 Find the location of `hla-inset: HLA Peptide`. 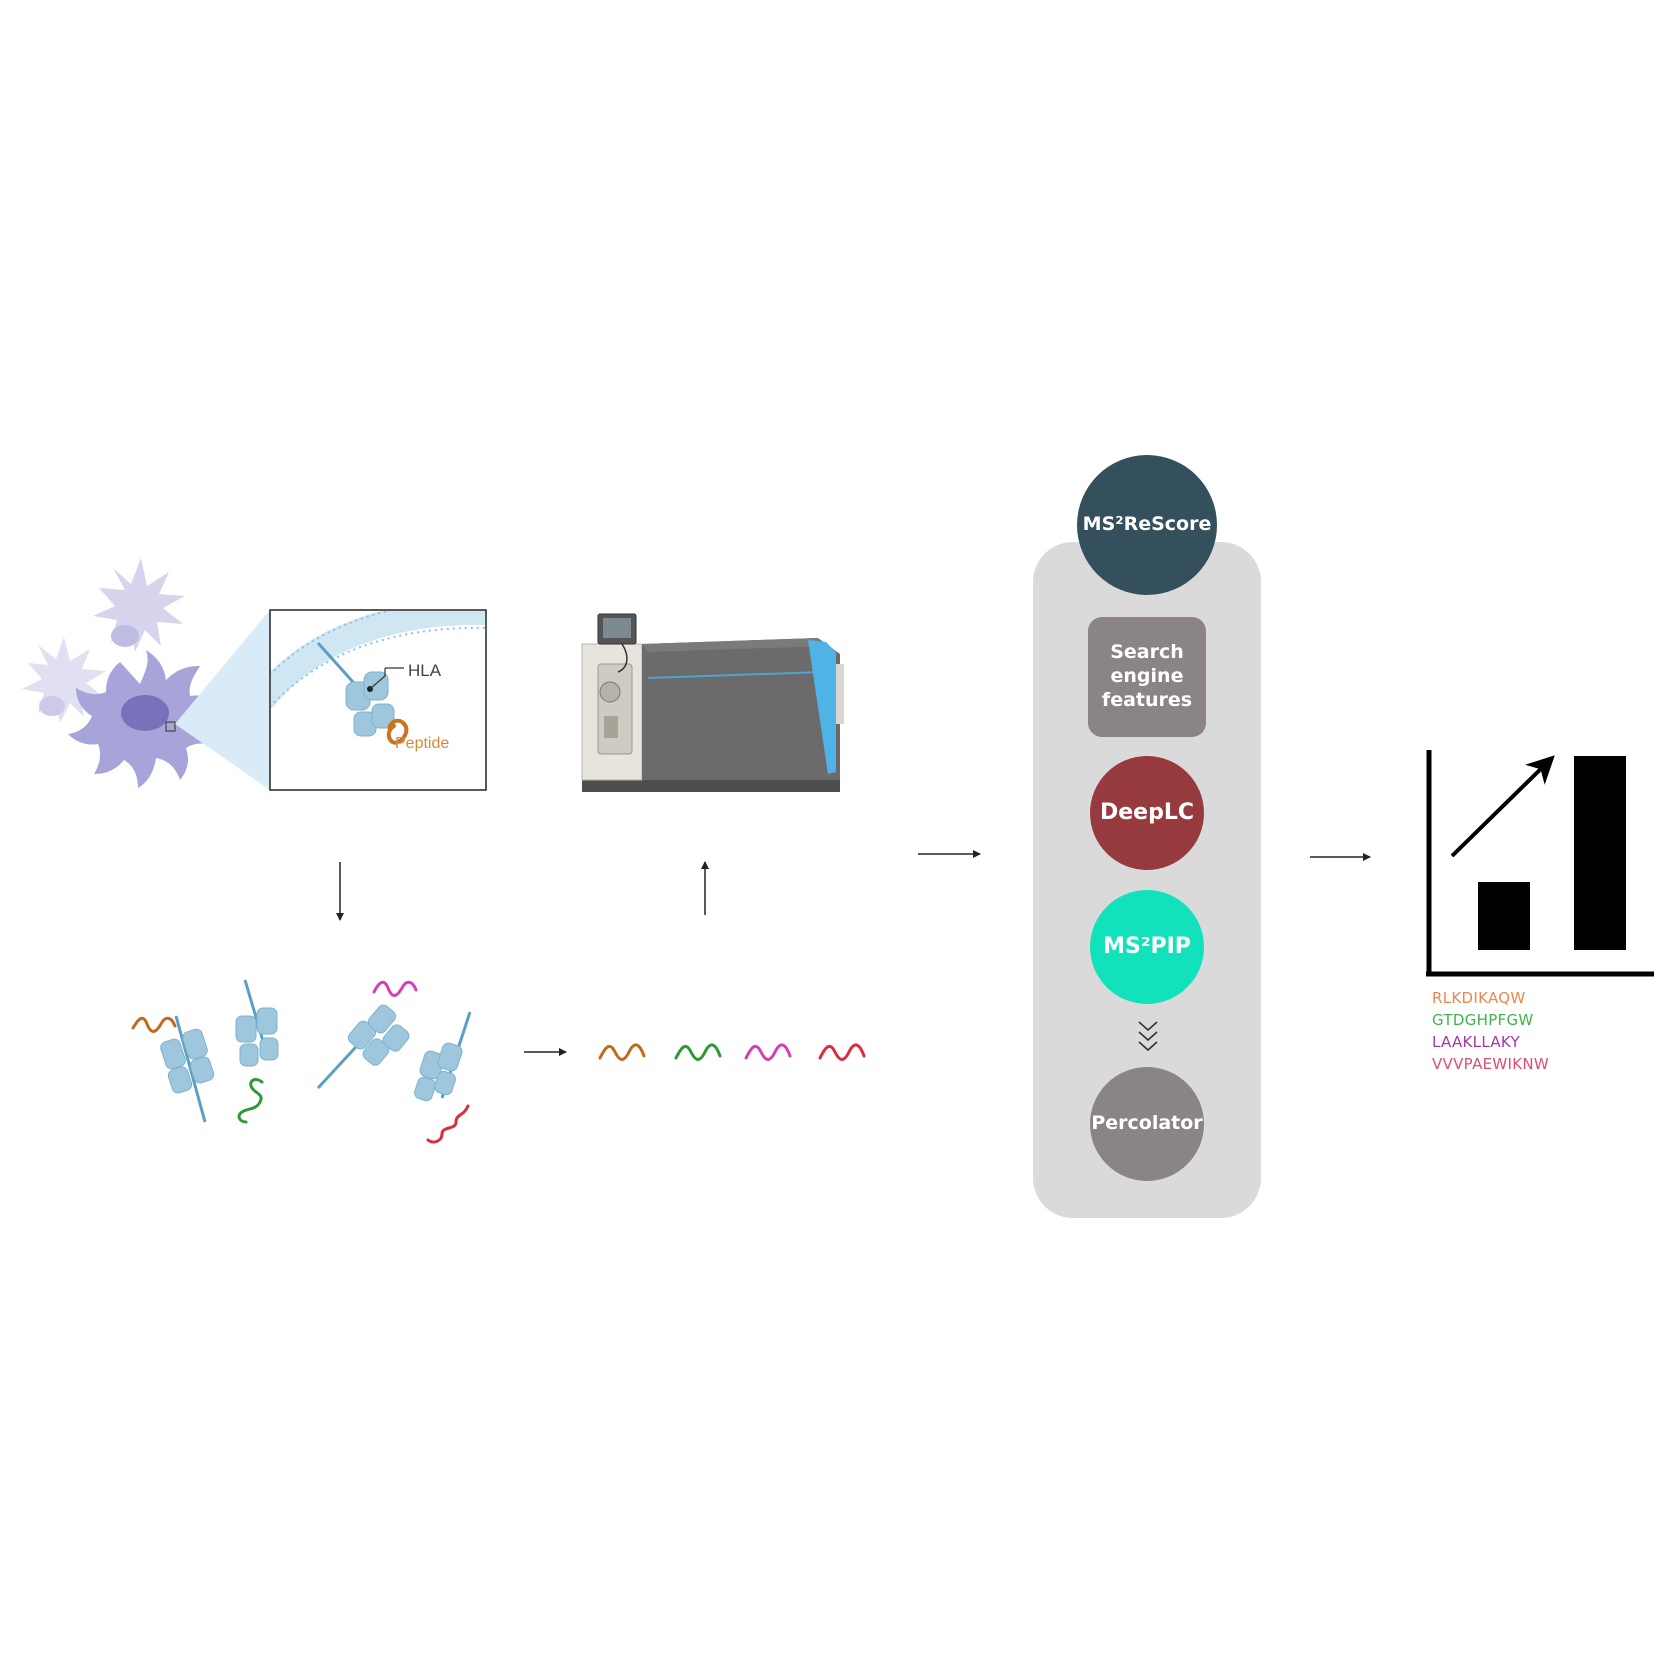

hla-inset: HLA Peptide is located at coordinates (378, 700).